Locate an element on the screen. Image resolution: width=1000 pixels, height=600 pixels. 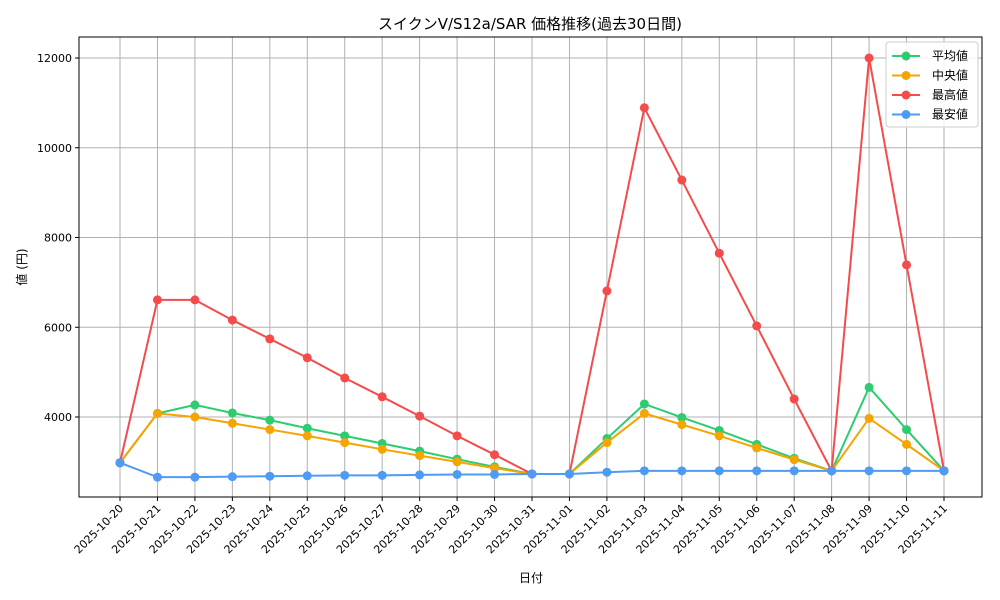
chart-title: スイクンV/S12a/SAR 価格推移(過去30日間) is located at coordinates (530, 24).